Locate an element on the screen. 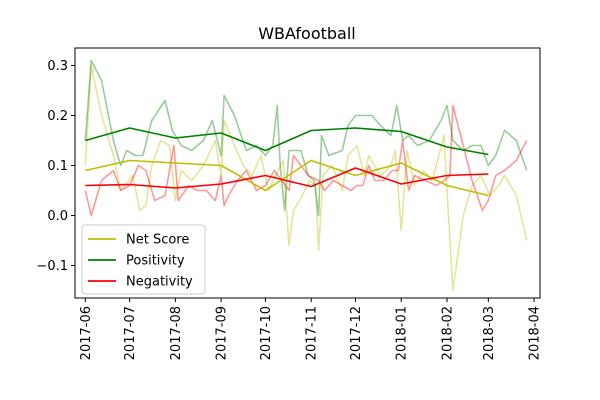 The image size is (600, 400). series-monthly-net-score is located at coordinates (287, 178).